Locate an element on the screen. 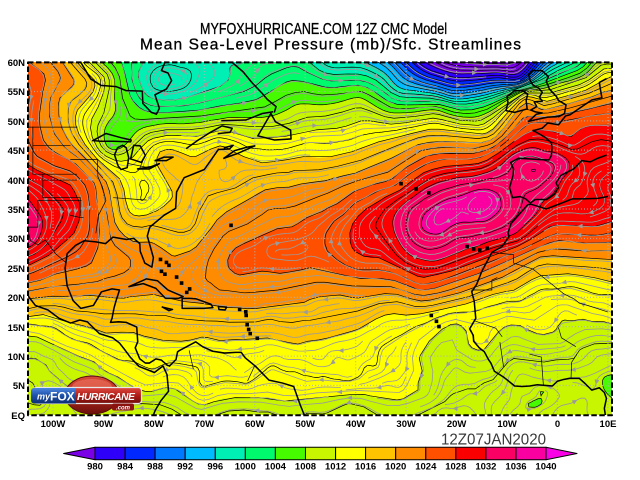 This screenshot has width=640, height=480. svg-text: 1020 is located at coordinates (395, 467).